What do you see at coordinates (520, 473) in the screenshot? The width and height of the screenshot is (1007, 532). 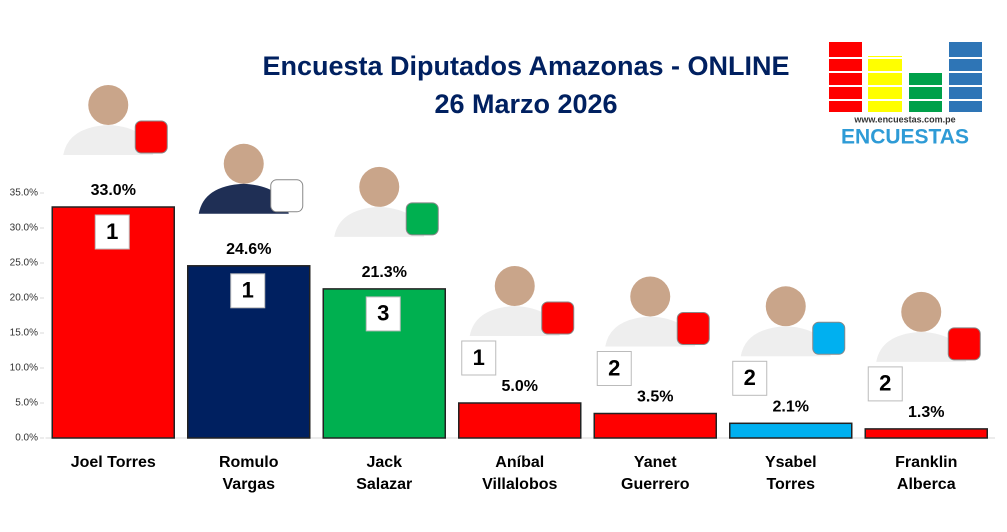 I see `x-tick-label: Aníbal Villalobos` at bounding box center [520, 473].